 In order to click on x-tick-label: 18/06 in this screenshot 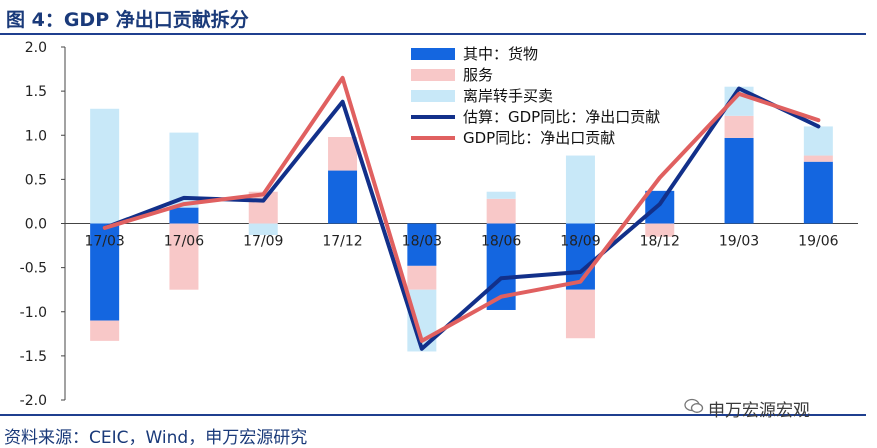, I will do `click(501, 242)`.